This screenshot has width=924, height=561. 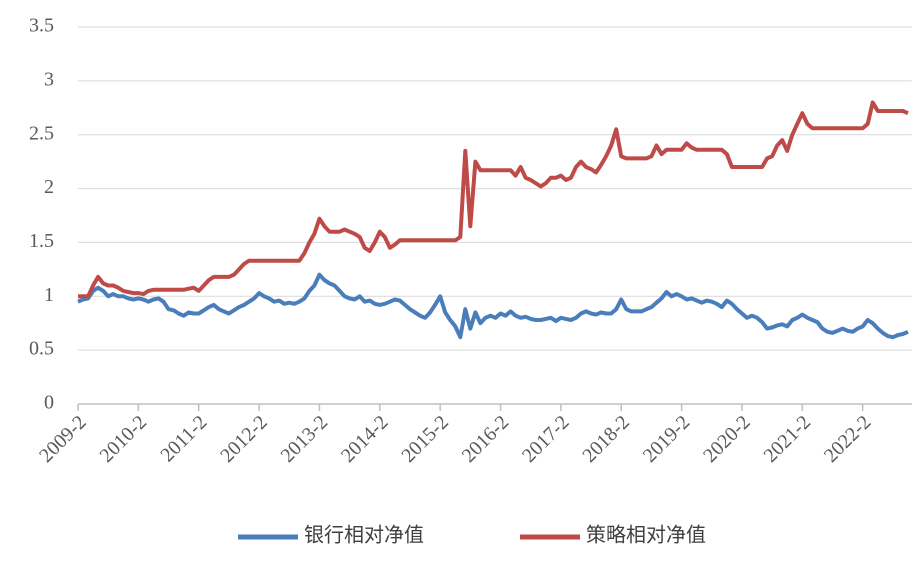 I want to click on y-tick-label: 3, so click(x=49, y=79).